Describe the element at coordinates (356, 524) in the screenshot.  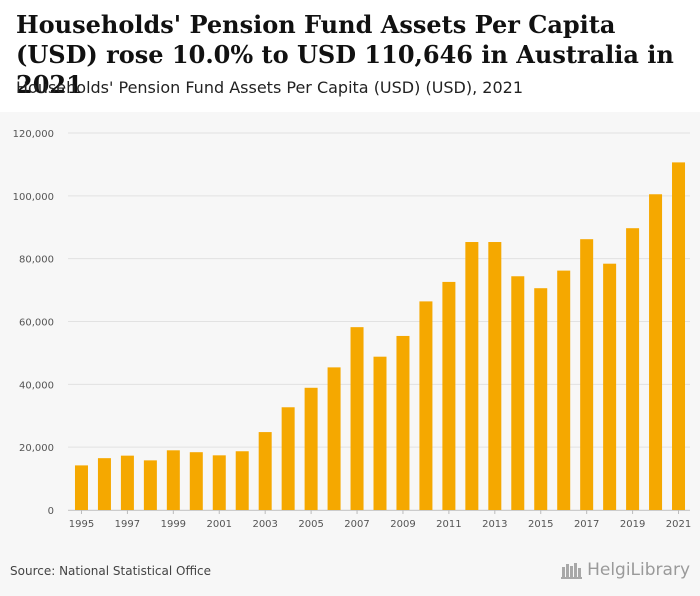
I see `x-tick-label: 2007` at that location.